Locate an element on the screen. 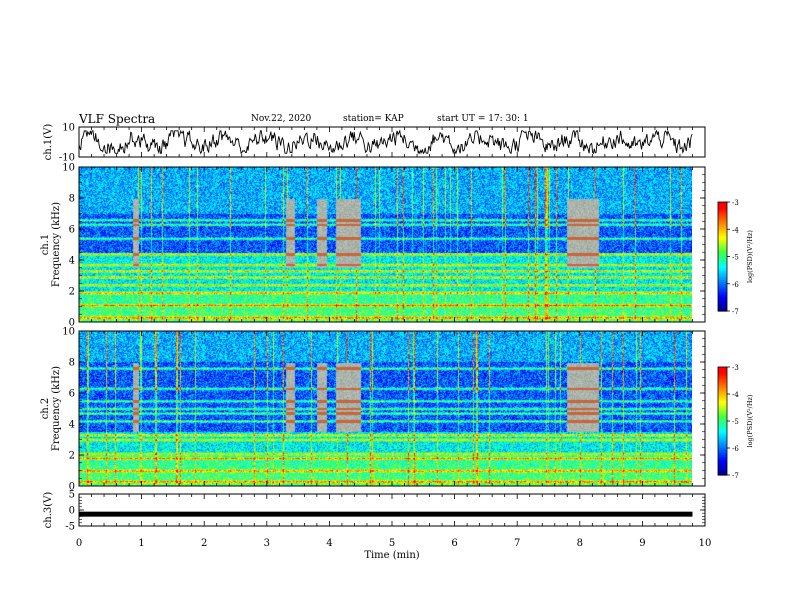 This screenshot has height=612, width=792. ch3-signal-band is located at coordinates (386, 514).